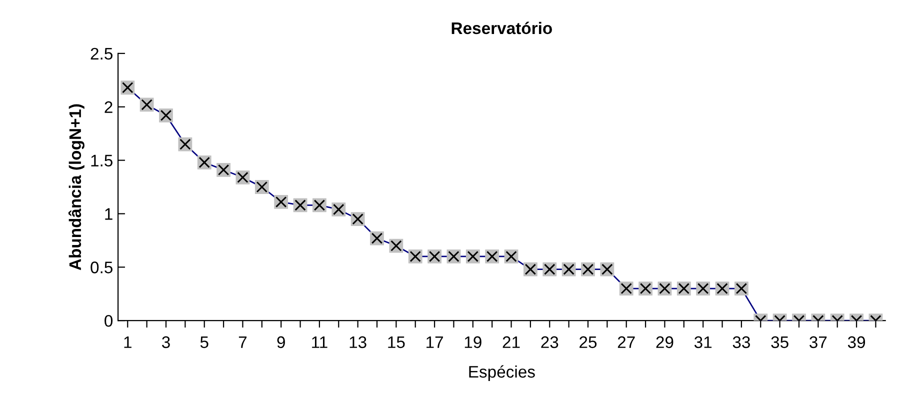 This screenshot has width=908, height=411. I want to click on x-tick-label: 29, so click(665, 342).